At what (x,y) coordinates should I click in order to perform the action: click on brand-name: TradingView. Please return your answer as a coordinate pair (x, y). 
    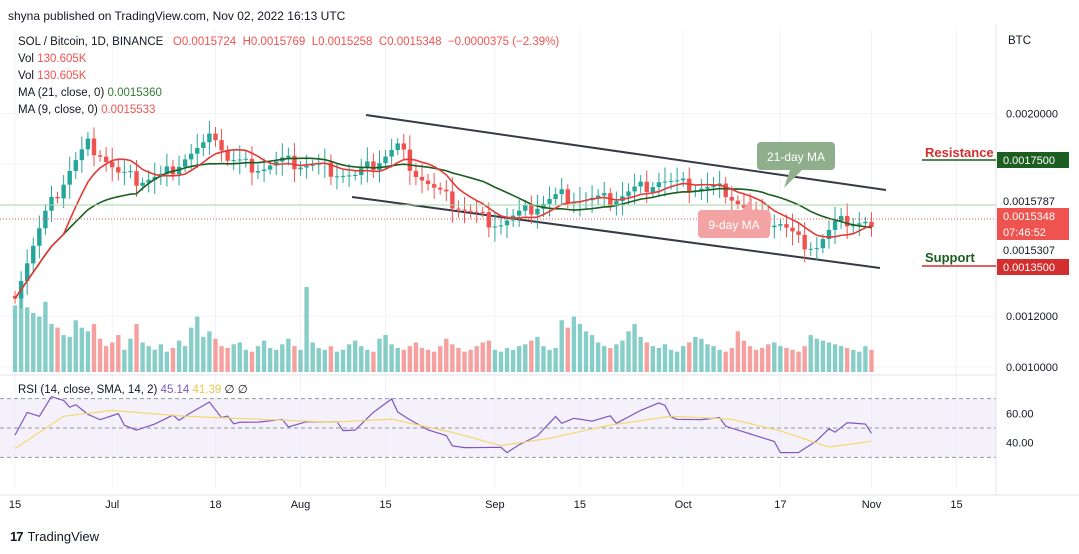
    Looking at the image, I should click on (63, 536).